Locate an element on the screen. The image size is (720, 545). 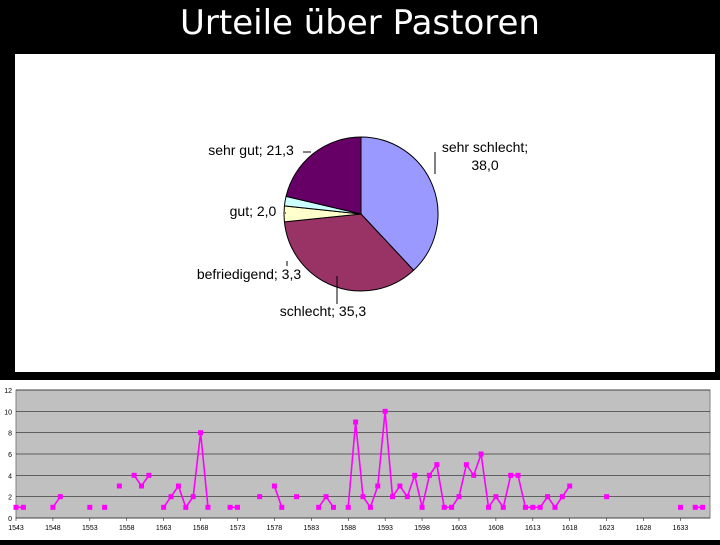
pie-slice-schlecht is located at coordinates (349, 252).